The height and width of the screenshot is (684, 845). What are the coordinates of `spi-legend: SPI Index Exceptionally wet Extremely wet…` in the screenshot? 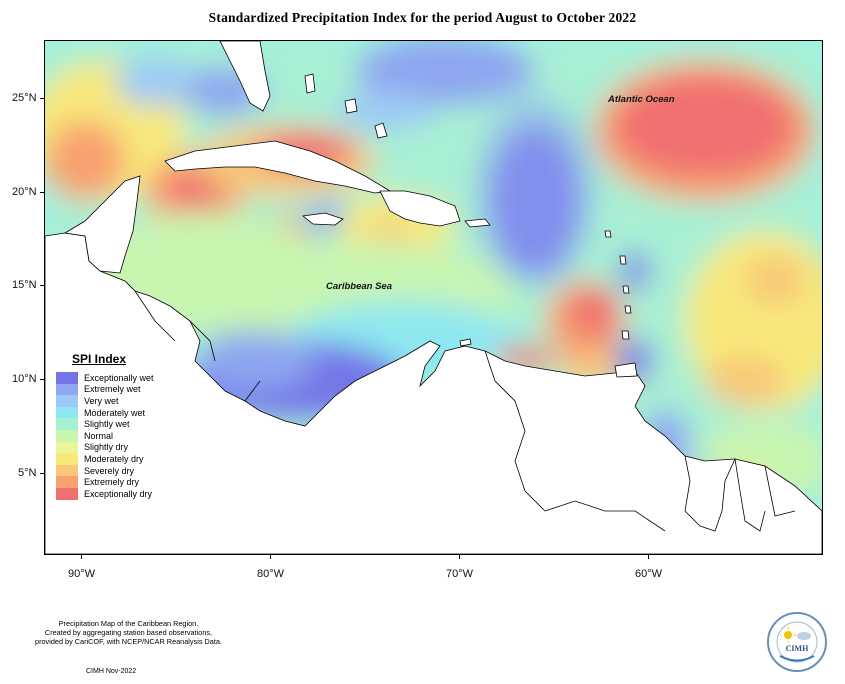 It's located at (110, 426).